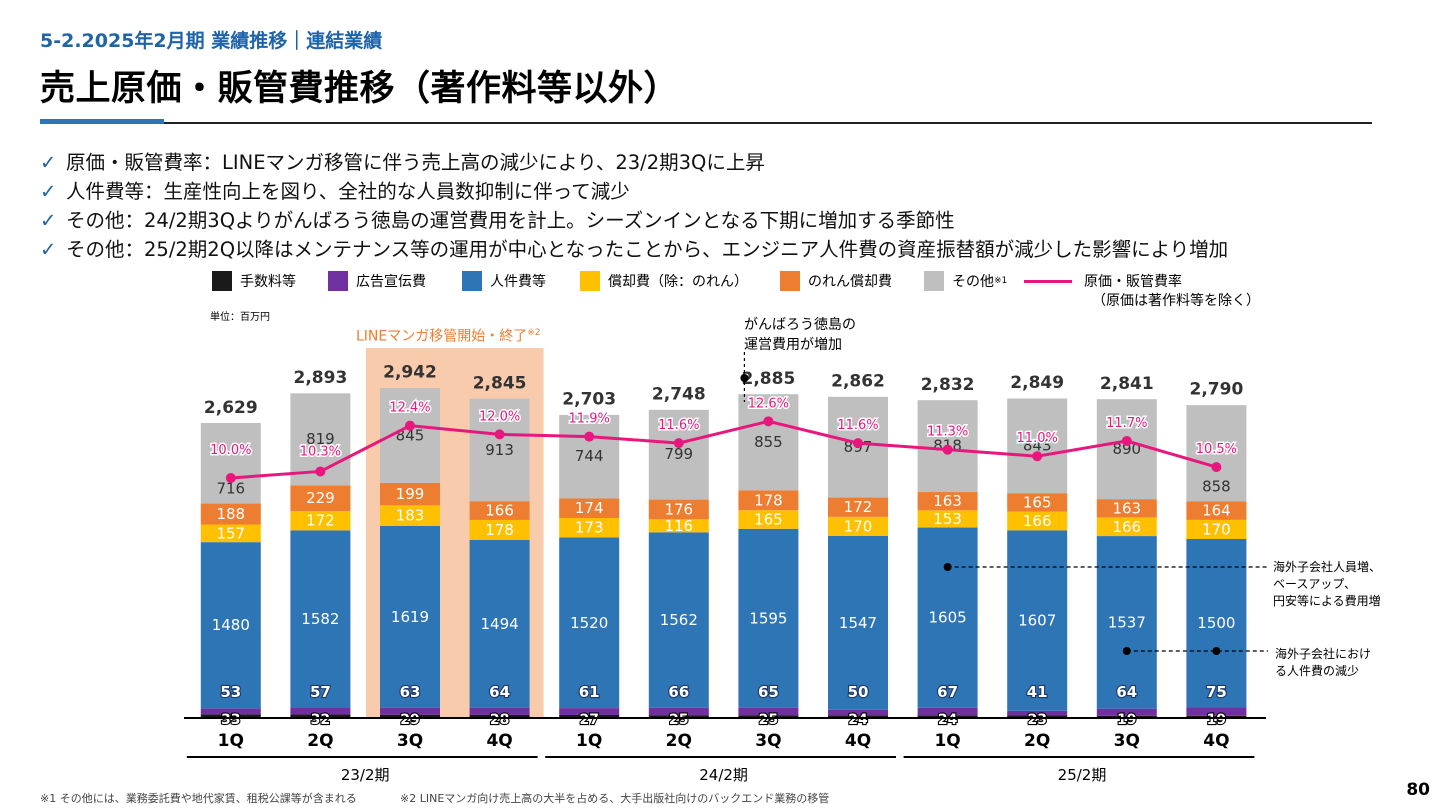 Image resolution: width=1440 pixels, height=810 pixels. Describe the element at coordinates (499, 720) in the screenshot. I see `bar-label-fee: 28` at that location.